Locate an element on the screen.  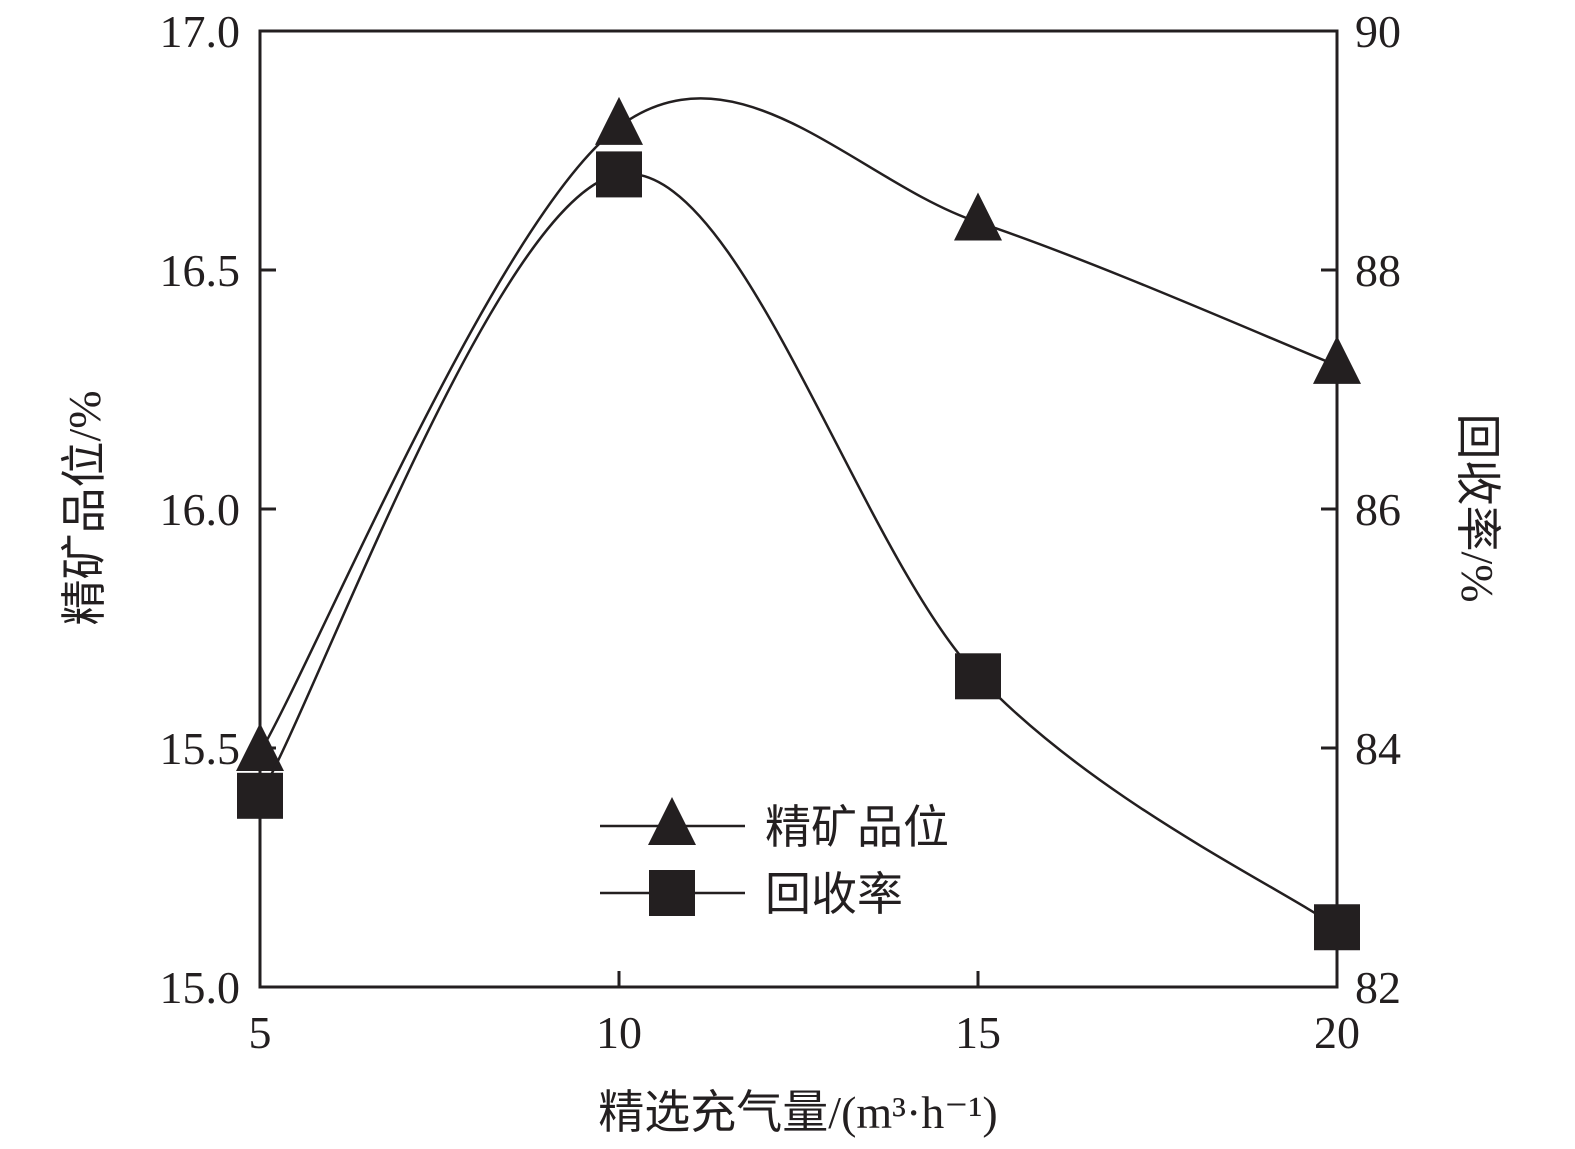
y-right-tick-label: 86 is located at coordinates (1378, 509).